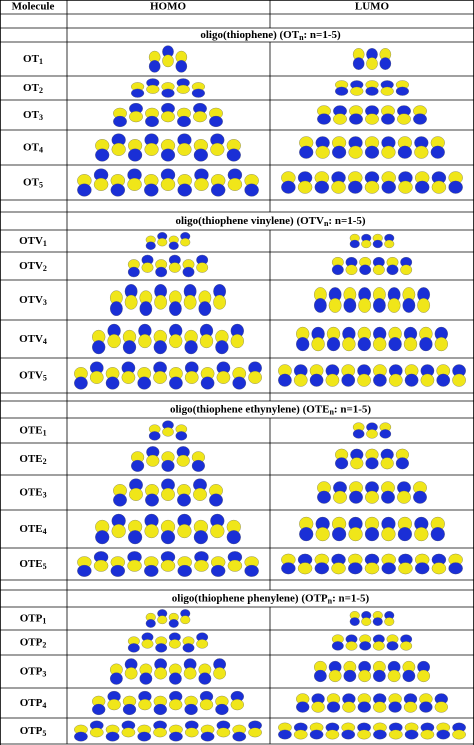 The height and width of the screenshot is (745, 474). Describe the element at coordinates (32, 564) in the screenshot. I see `molecule-label: OTE5` at that location.